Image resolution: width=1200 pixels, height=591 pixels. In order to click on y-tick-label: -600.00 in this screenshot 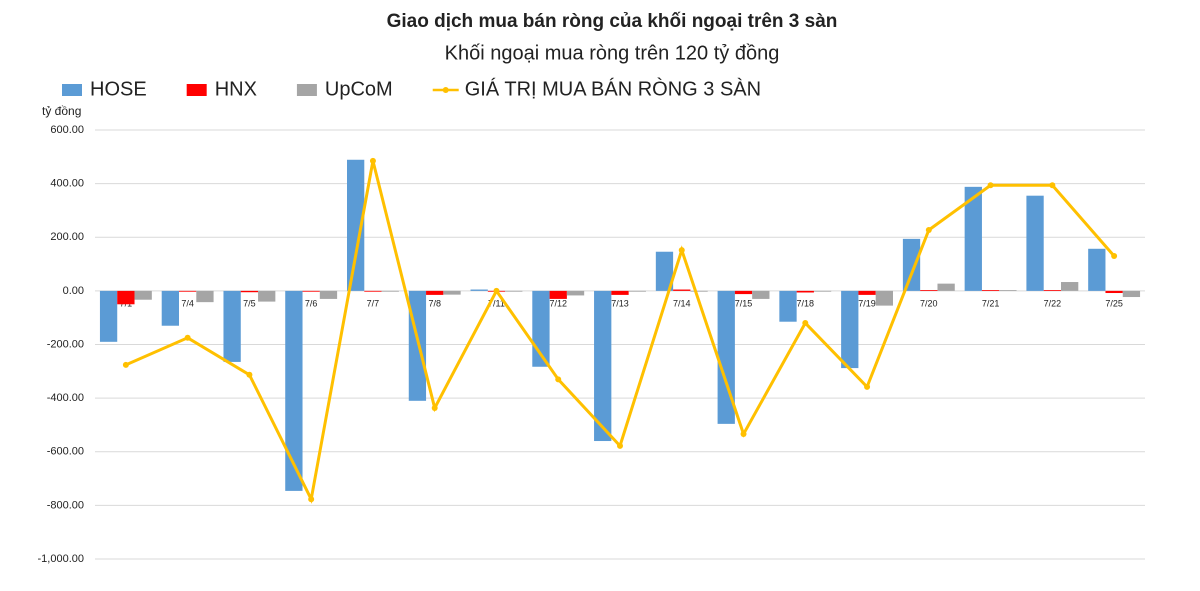, I will do `click(65, 452)`.